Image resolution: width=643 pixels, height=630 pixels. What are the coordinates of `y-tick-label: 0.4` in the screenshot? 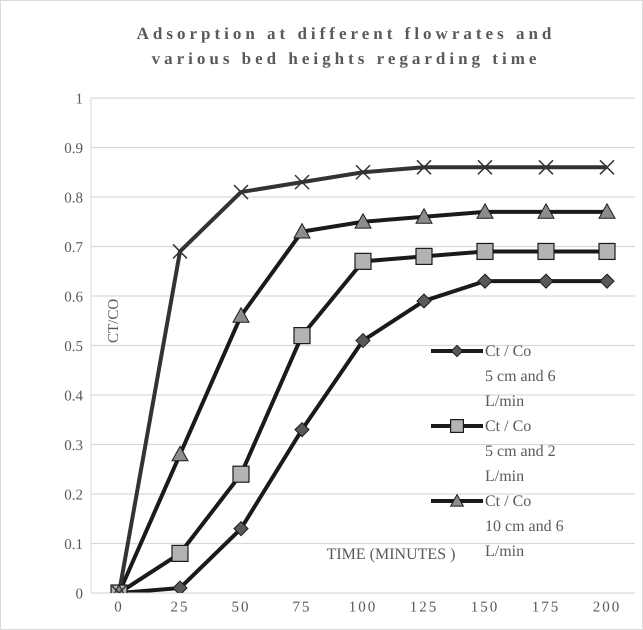 It's located at (74, 396).